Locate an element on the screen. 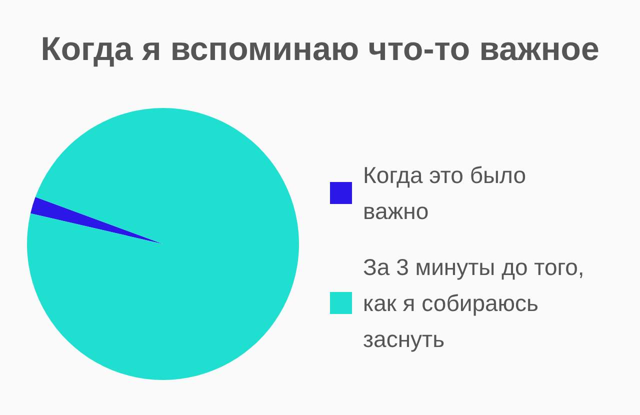  legend-label: Когда это было важно is located at coordinates (444, 193).